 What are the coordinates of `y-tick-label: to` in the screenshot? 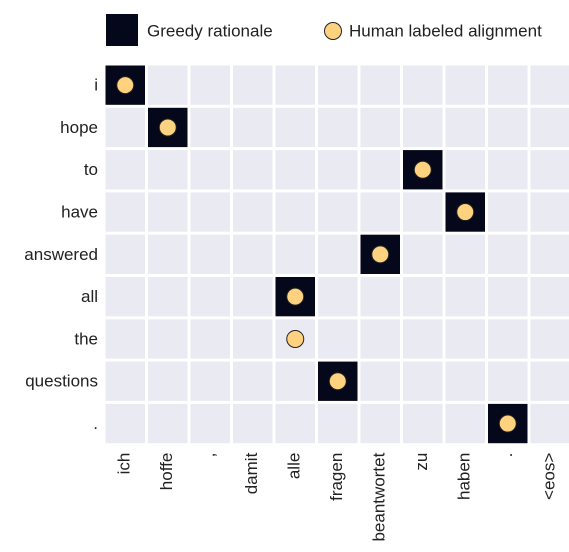 It's located at (91, 169).